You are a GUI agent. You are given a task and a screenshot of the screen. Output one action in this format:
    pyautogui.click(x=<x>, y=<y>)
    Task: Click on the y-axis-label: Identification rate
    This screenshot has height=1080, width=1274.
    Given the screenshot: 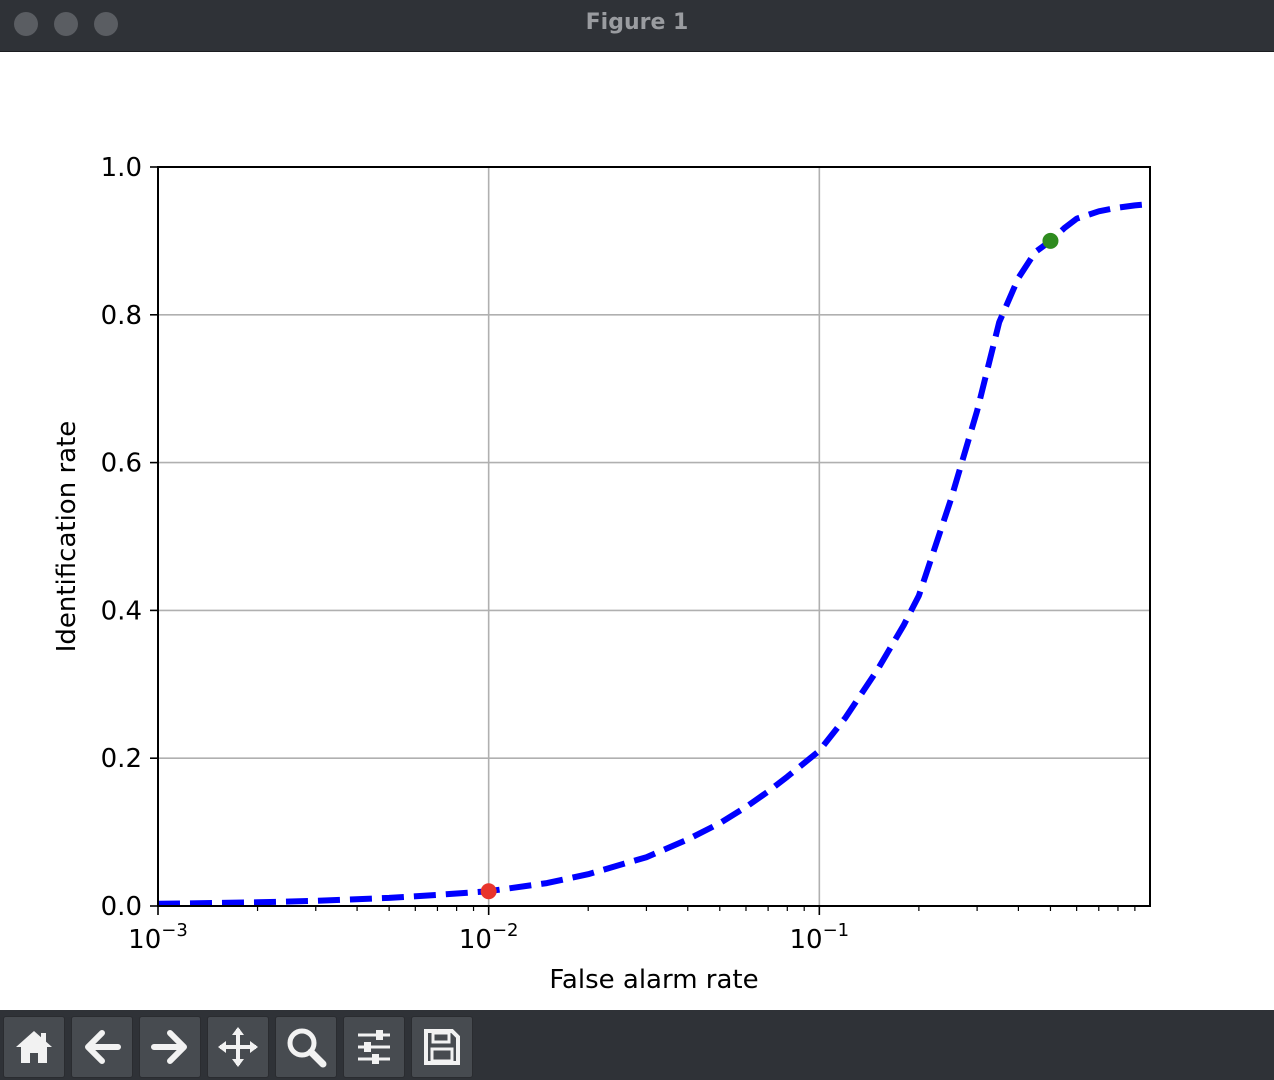 What is the action you would take?
    pyautogui.click(x=67, y=537)
    